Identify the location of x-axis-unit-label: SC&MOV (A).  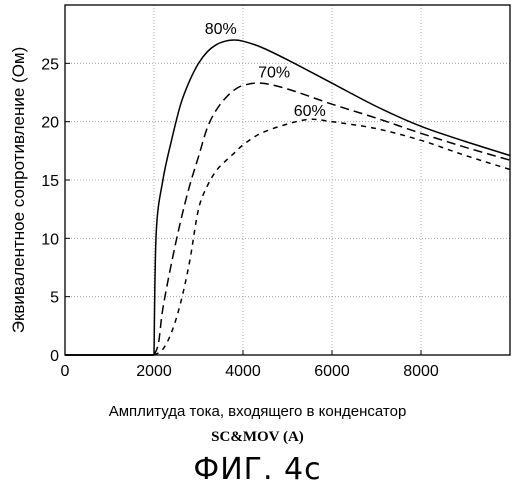
(257, 437).